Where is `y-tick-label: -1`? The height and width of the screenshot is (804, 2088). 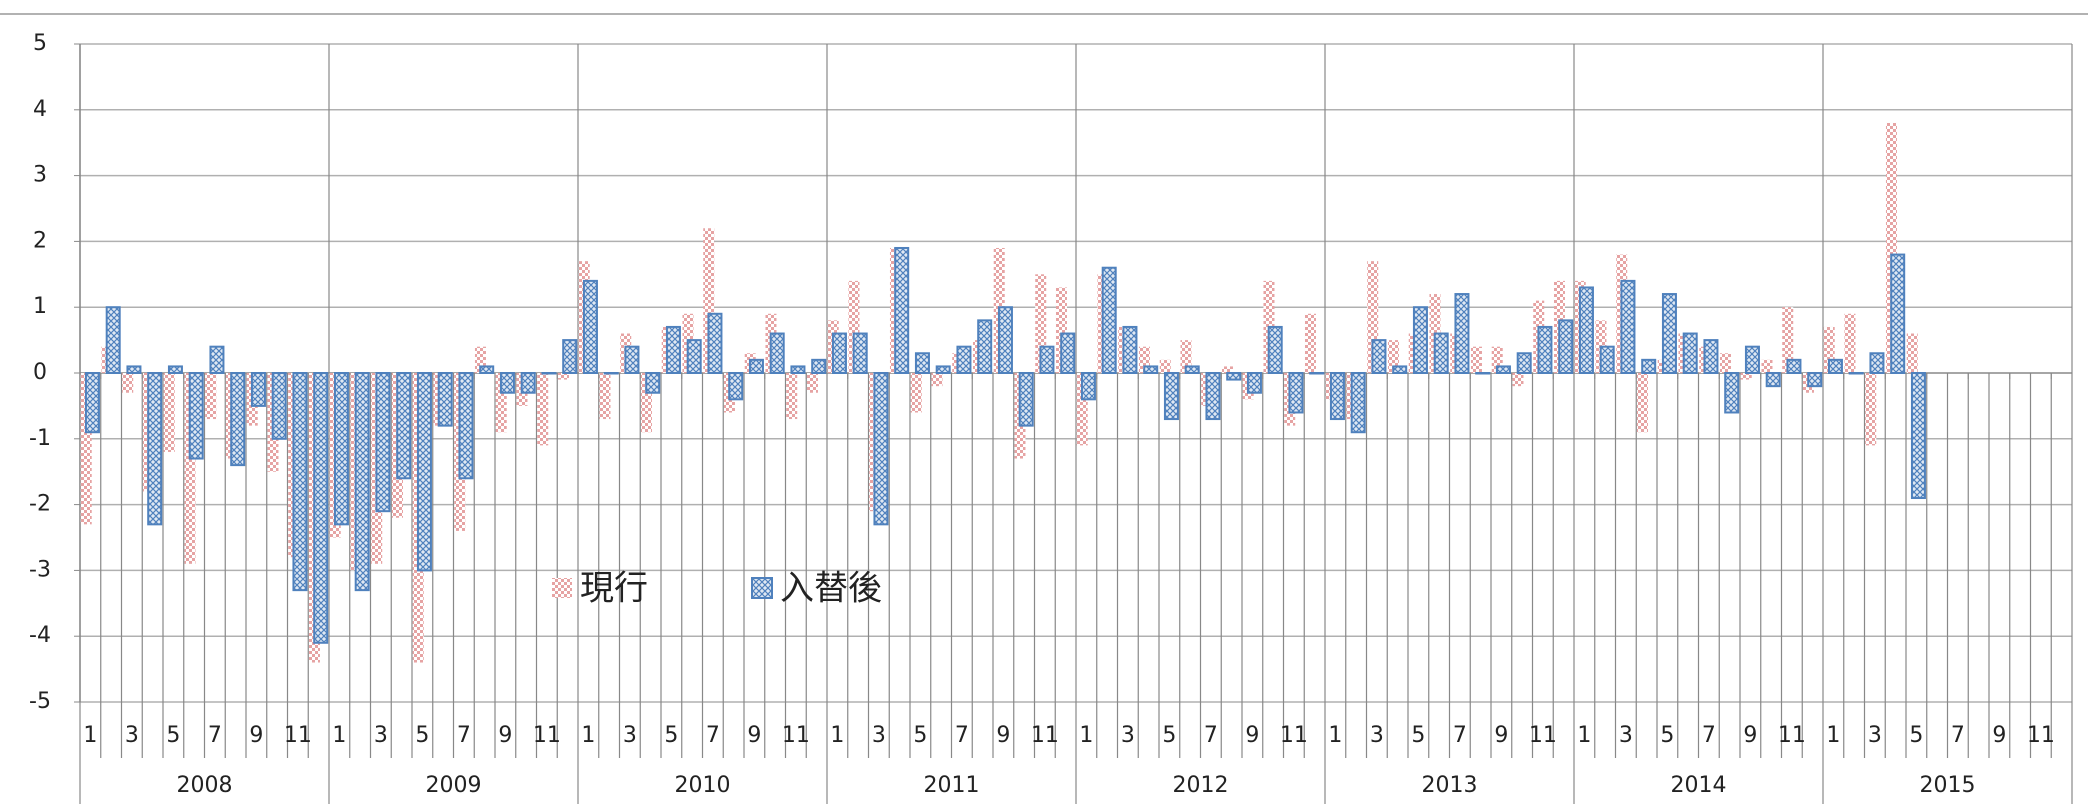
y-tick-label: -1 is located at coordinates (40, 438).